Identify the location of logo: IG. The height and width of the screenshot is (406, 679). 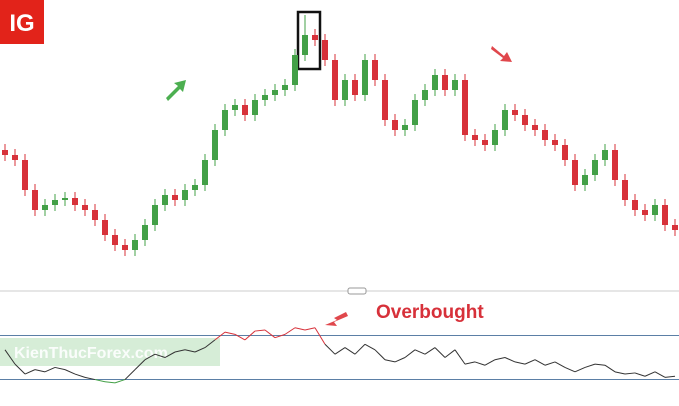
(21, 23).